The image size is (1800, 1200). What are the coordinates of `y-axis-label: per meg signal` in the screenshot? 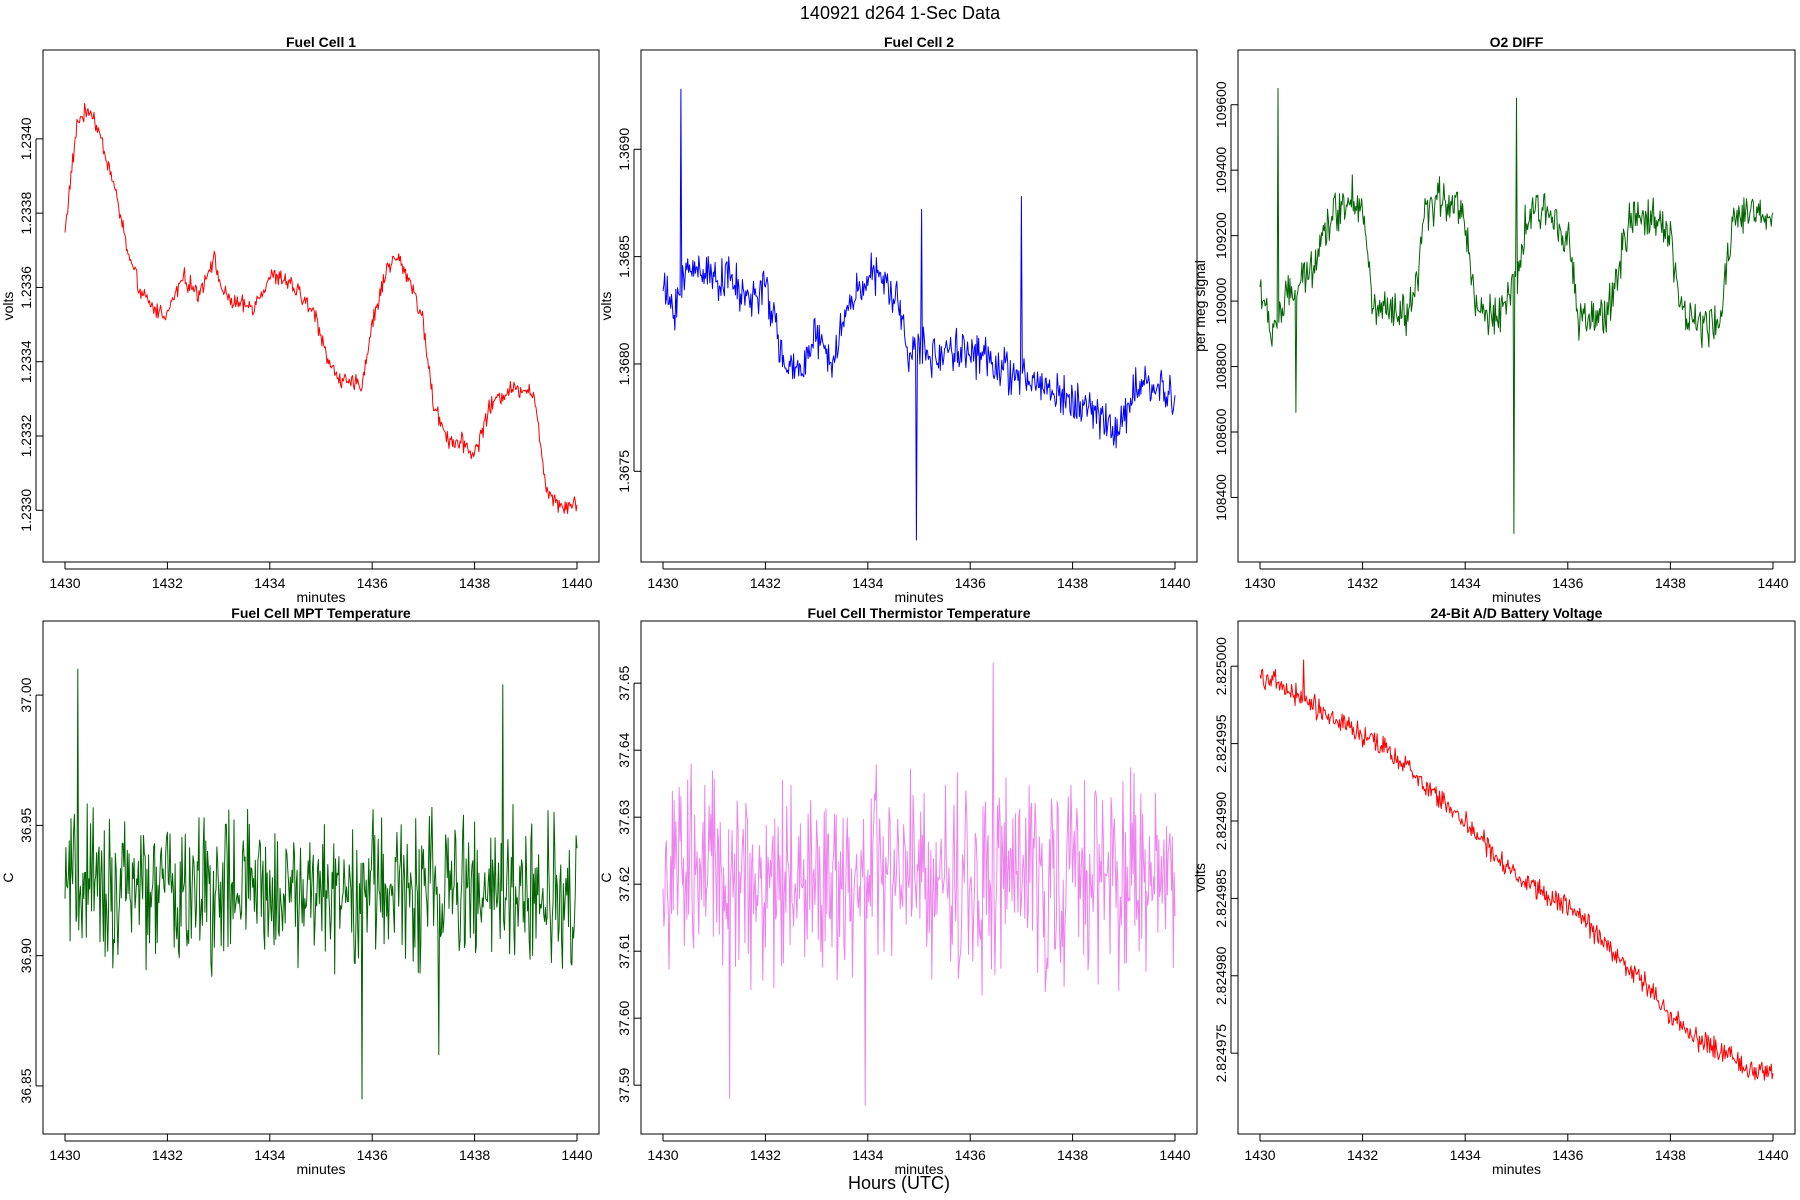 It's located at (1200, 306).